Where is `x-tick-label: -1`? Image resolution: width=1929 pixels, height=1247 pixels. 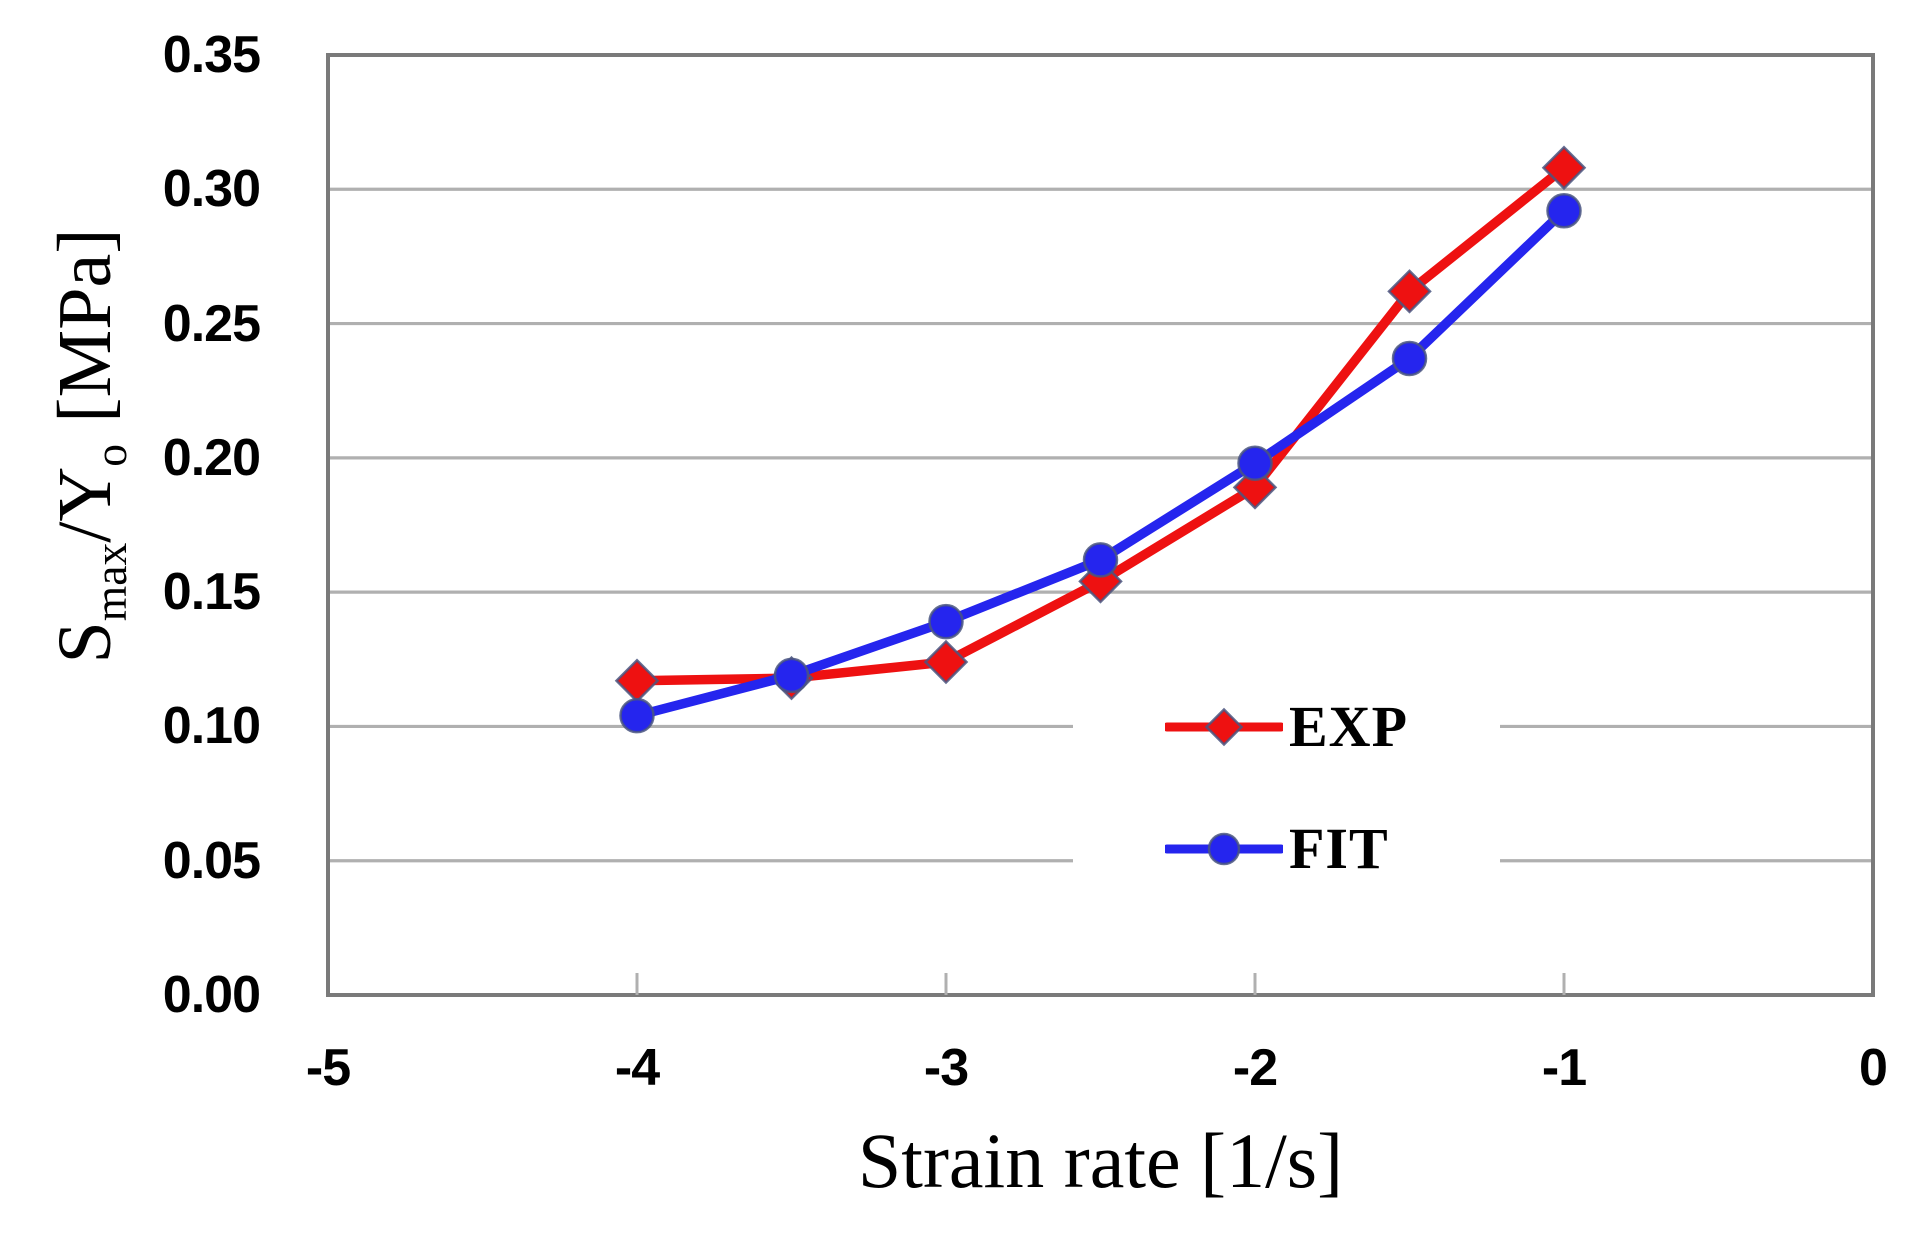 x-tick-label: -1 is located at coordinates (1564, 1068).